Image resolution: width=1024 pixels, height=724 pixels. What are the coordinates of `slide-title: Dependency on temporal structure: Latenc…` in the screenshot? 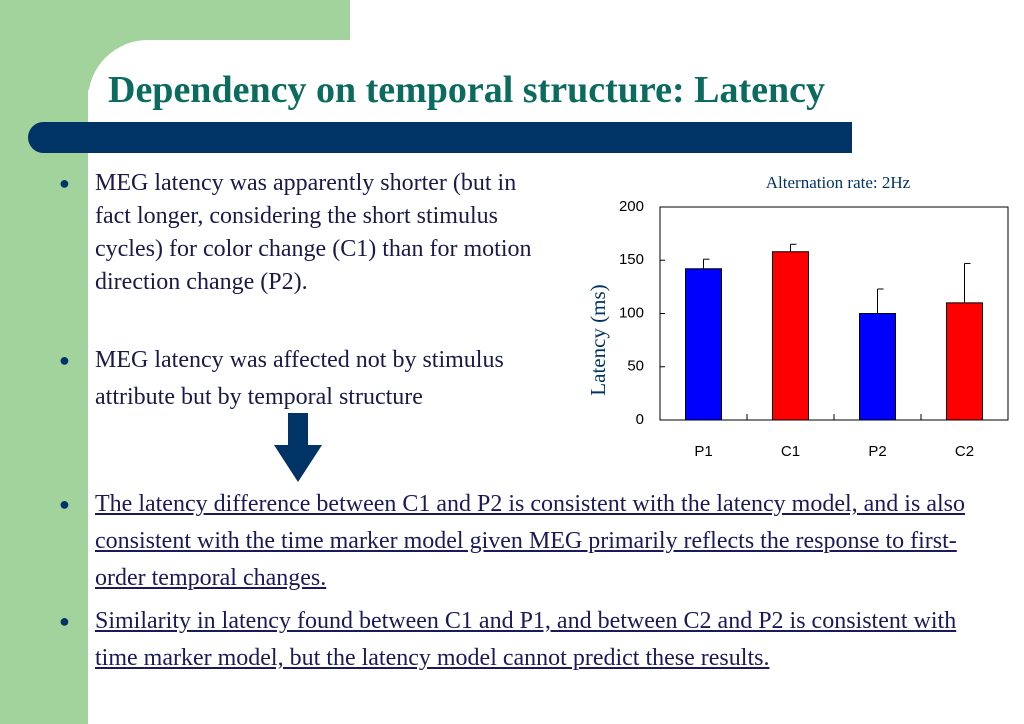 It's located at (466, 90).